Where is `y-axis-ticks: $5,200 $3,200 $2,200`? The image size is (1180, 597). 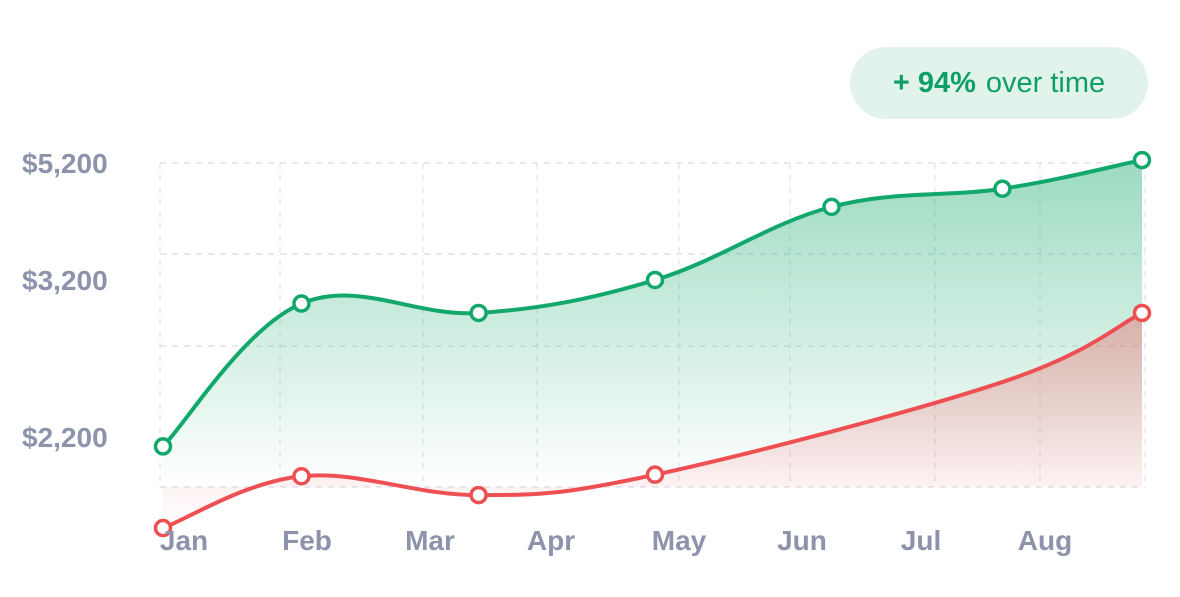
y-axis-ticks: $5,200 $3,200 $2,200 is located at coordinates (65, 300).